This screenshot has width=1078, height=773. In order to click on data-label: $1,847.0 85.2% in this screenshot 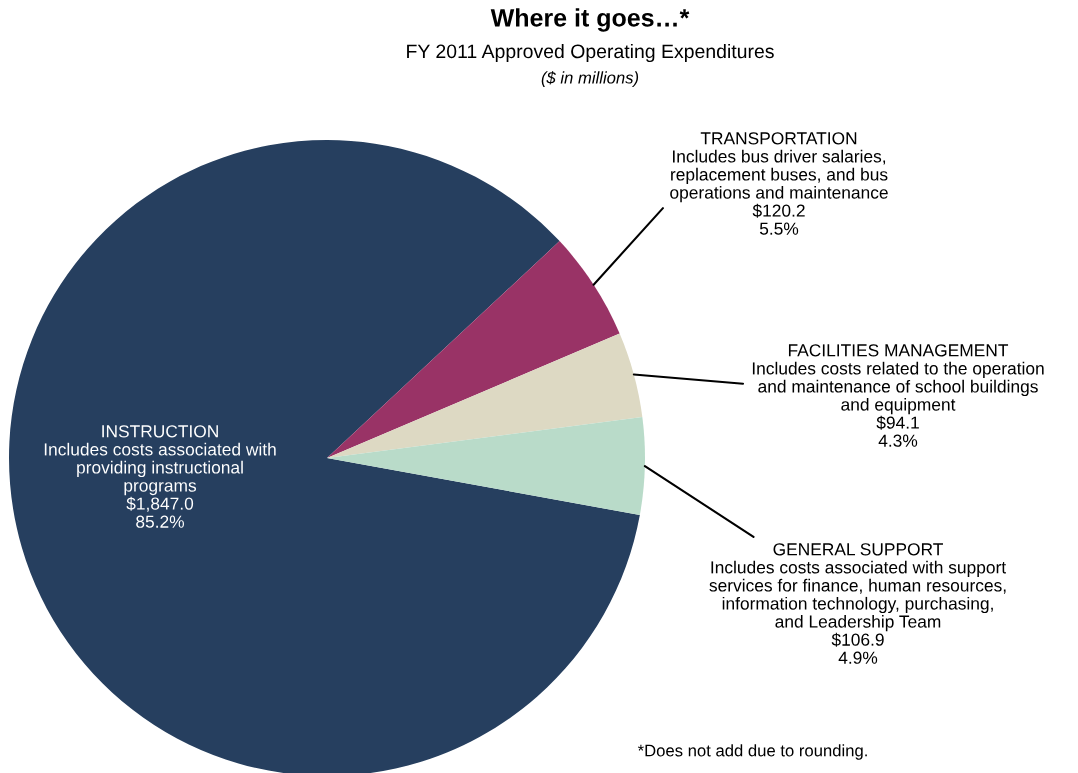, I will do `click(160, 512)`.